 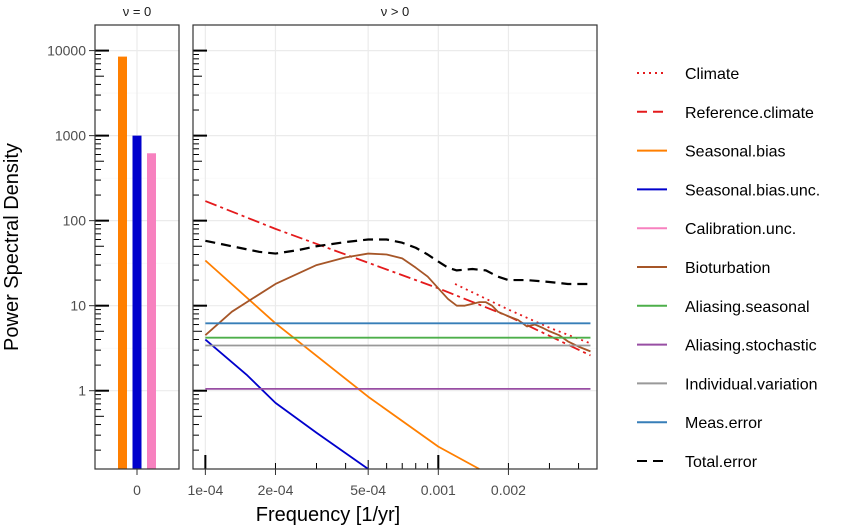 What do you see at coordinates (398, 262) in the screenshot?
I see `series-total-error` at bounding box center [398, 262].